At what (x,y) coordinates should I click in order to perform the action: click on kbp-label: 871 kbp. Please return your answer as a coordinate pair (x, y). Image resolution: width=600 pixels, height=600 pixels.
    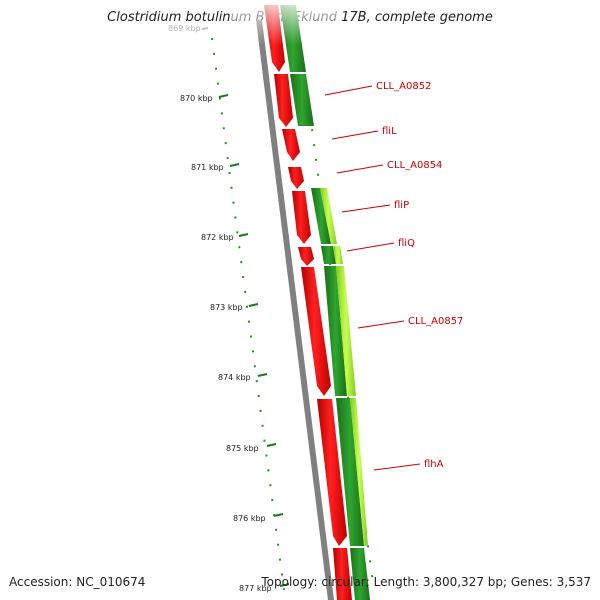
    Looking at the image, I should click on (207, 167).